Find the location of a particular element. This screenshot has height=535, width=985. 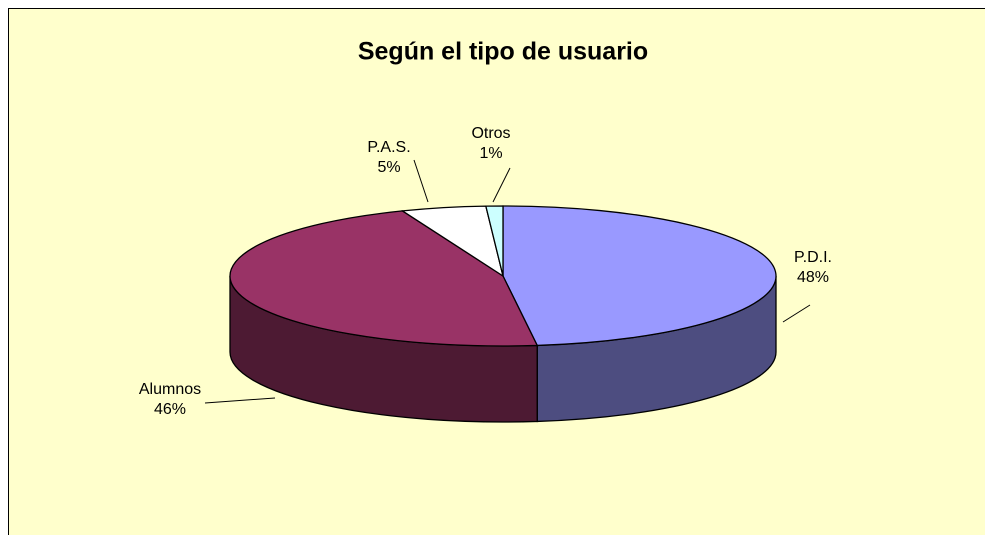

slice-label: P.A.S. is located at coordinates (388, 147).